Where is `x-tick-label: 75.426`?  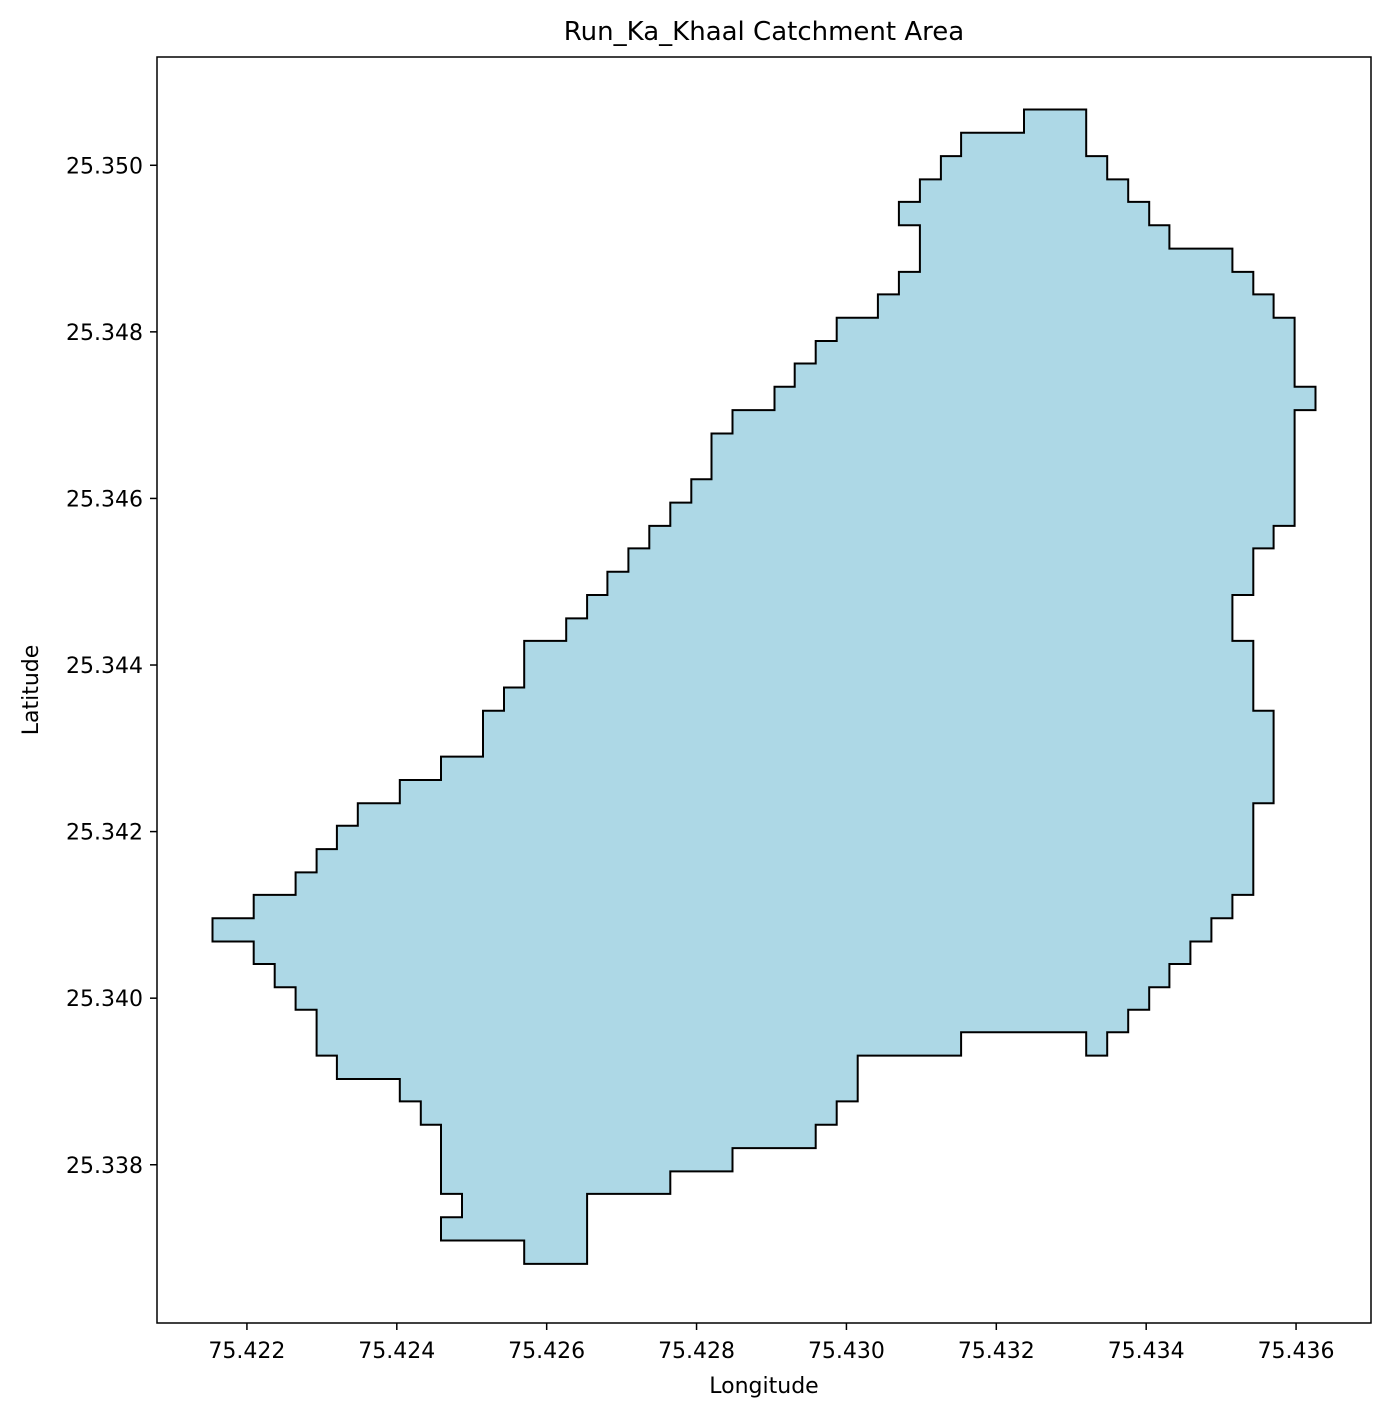
x-tick-label: 75.426 is located at coordinates (546, 1351).